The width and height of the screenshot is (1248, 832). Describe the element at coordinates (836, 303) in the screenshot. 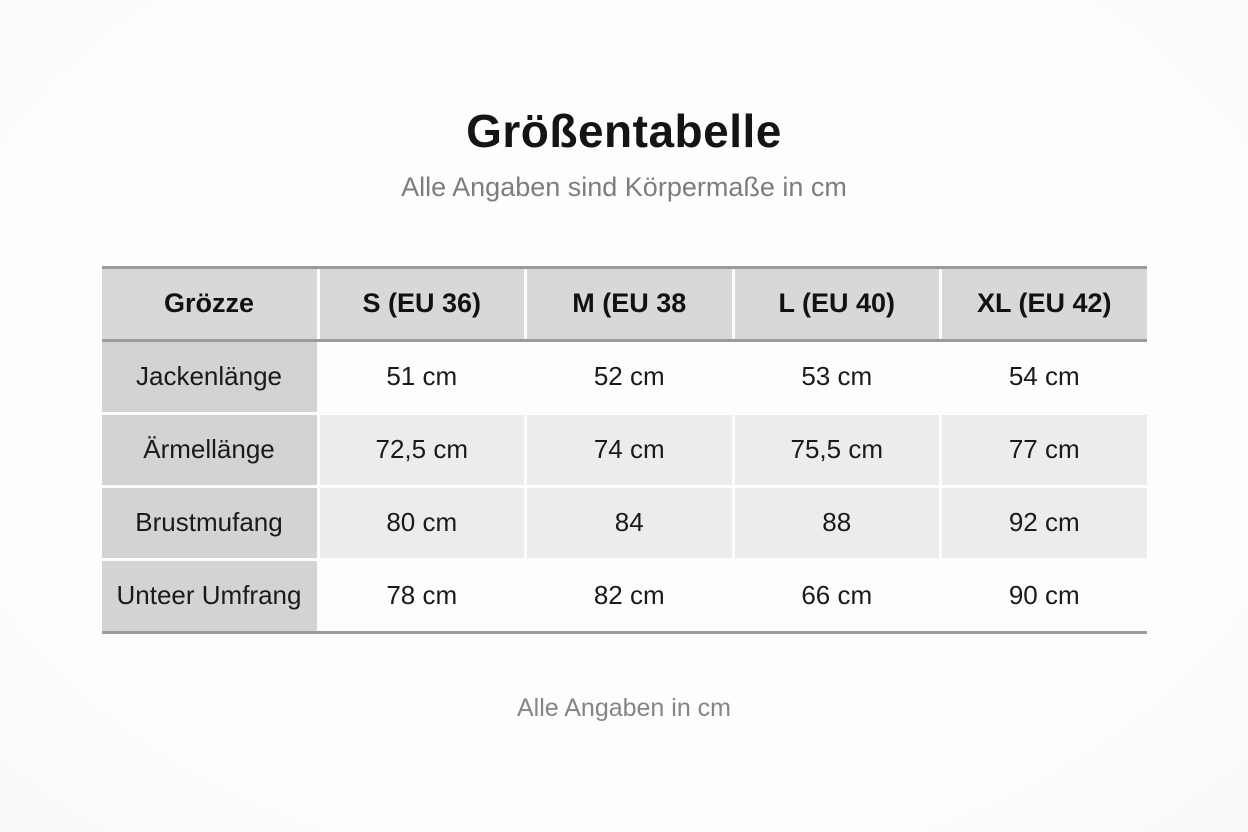

I see `column-header-l: L (EU 40)` at that location.